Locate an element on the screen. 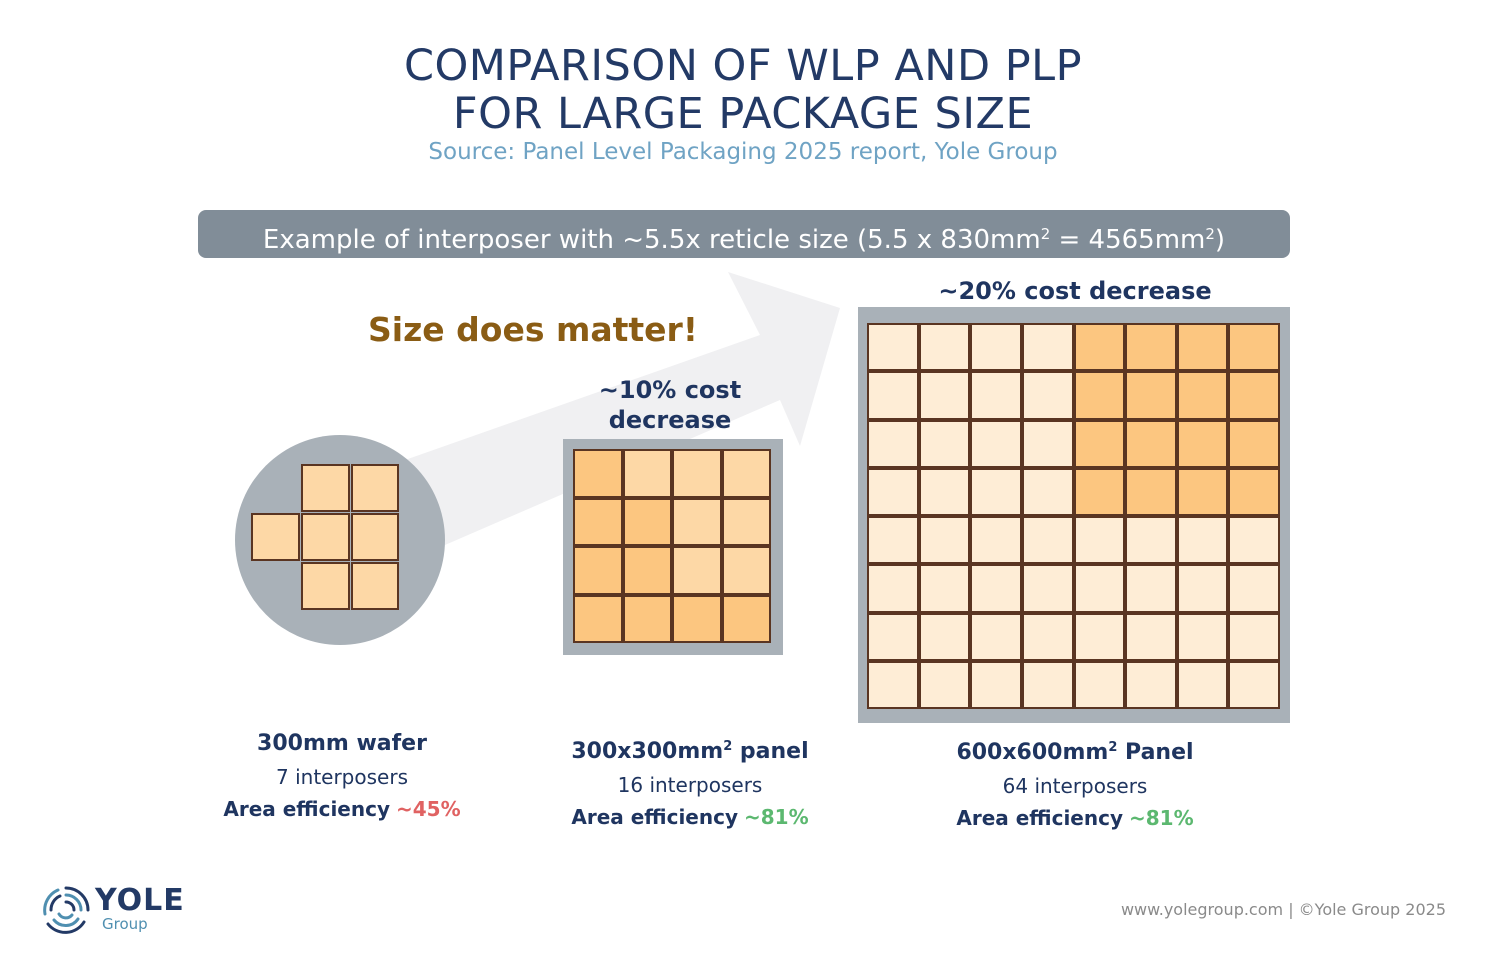 This screenshot has width=1486, height=960. banner-sup-1: 2 is located at coordinates (1045, 234).